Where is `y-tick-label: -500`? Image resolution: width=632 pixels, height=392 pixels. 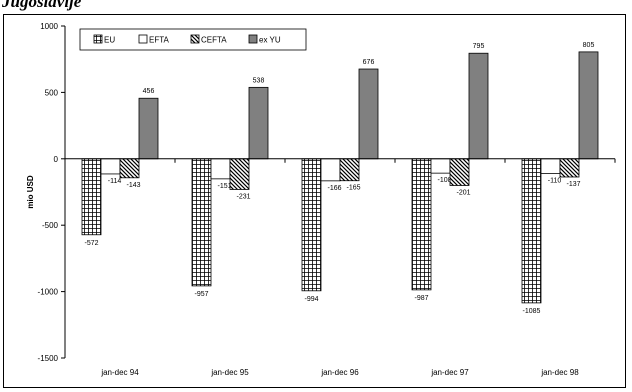
y-tick-label: -500 is located at coordinates (50, 225).